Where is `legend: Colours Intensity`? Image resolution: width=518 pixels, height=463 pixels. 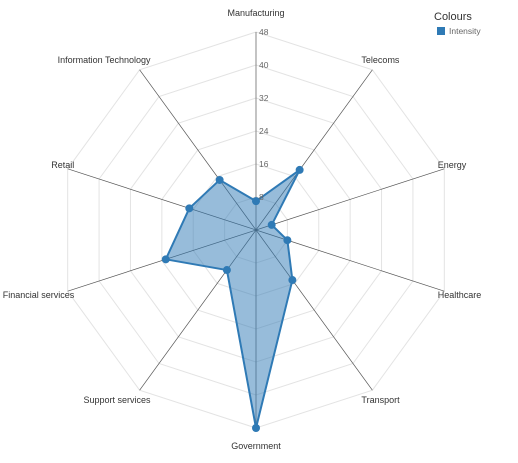 legend: Colours Intensity is located at coordinates (457, 23).